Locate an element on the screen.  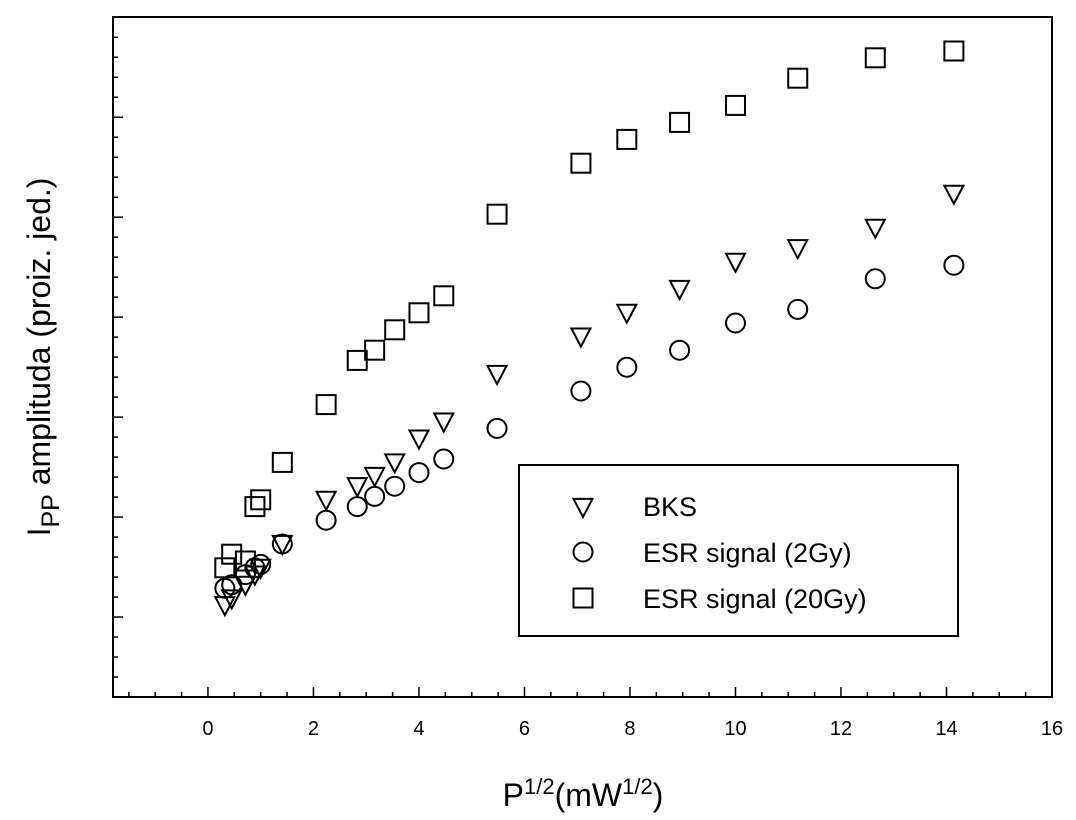
x-tick-label: 2 is located at coordinates (313, 729).